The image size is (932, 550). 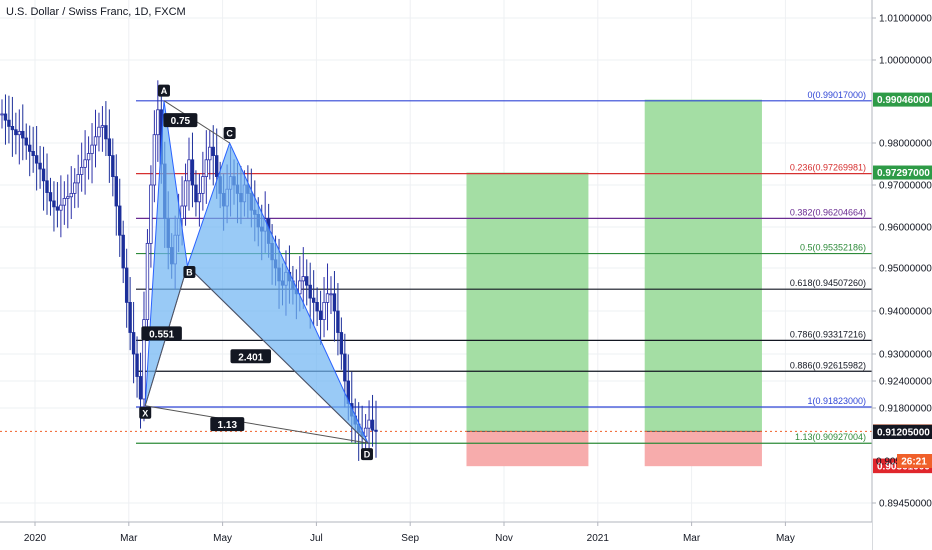 I want to click on point-badge-A, so click(x=163, y=90).